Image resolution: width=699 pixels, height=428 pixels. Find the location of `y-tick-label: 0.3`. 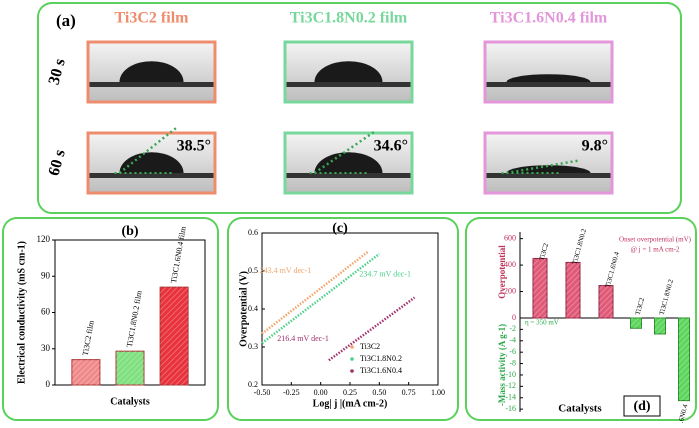

y-tick-label: 0.3 is located at coordinates (253, 346).